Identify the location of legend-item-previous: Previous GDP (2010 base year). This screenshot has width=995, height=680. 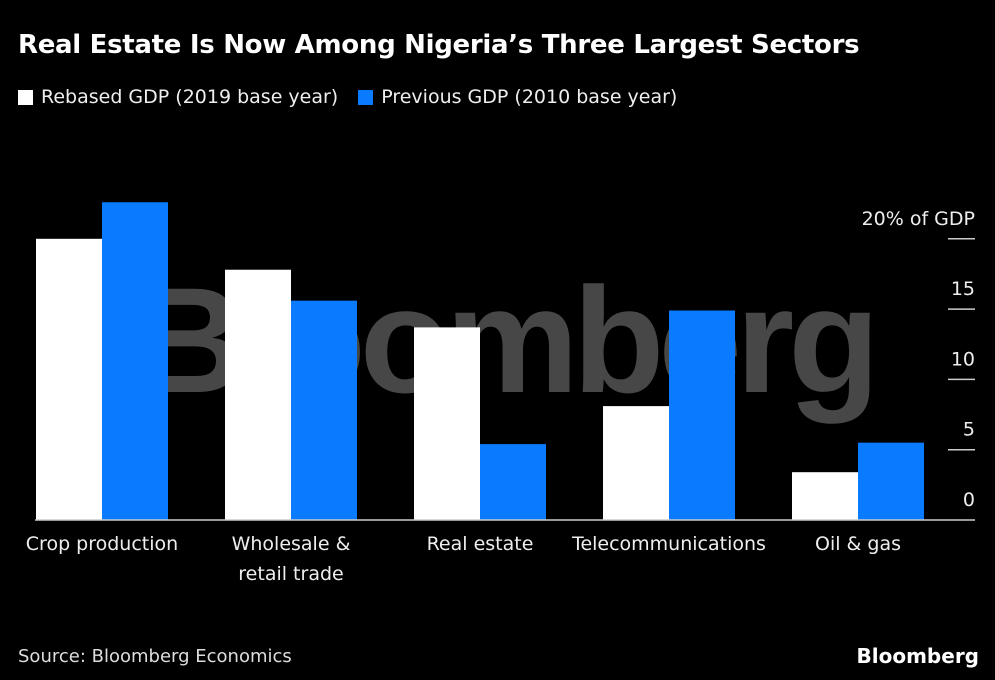
(517, 97).